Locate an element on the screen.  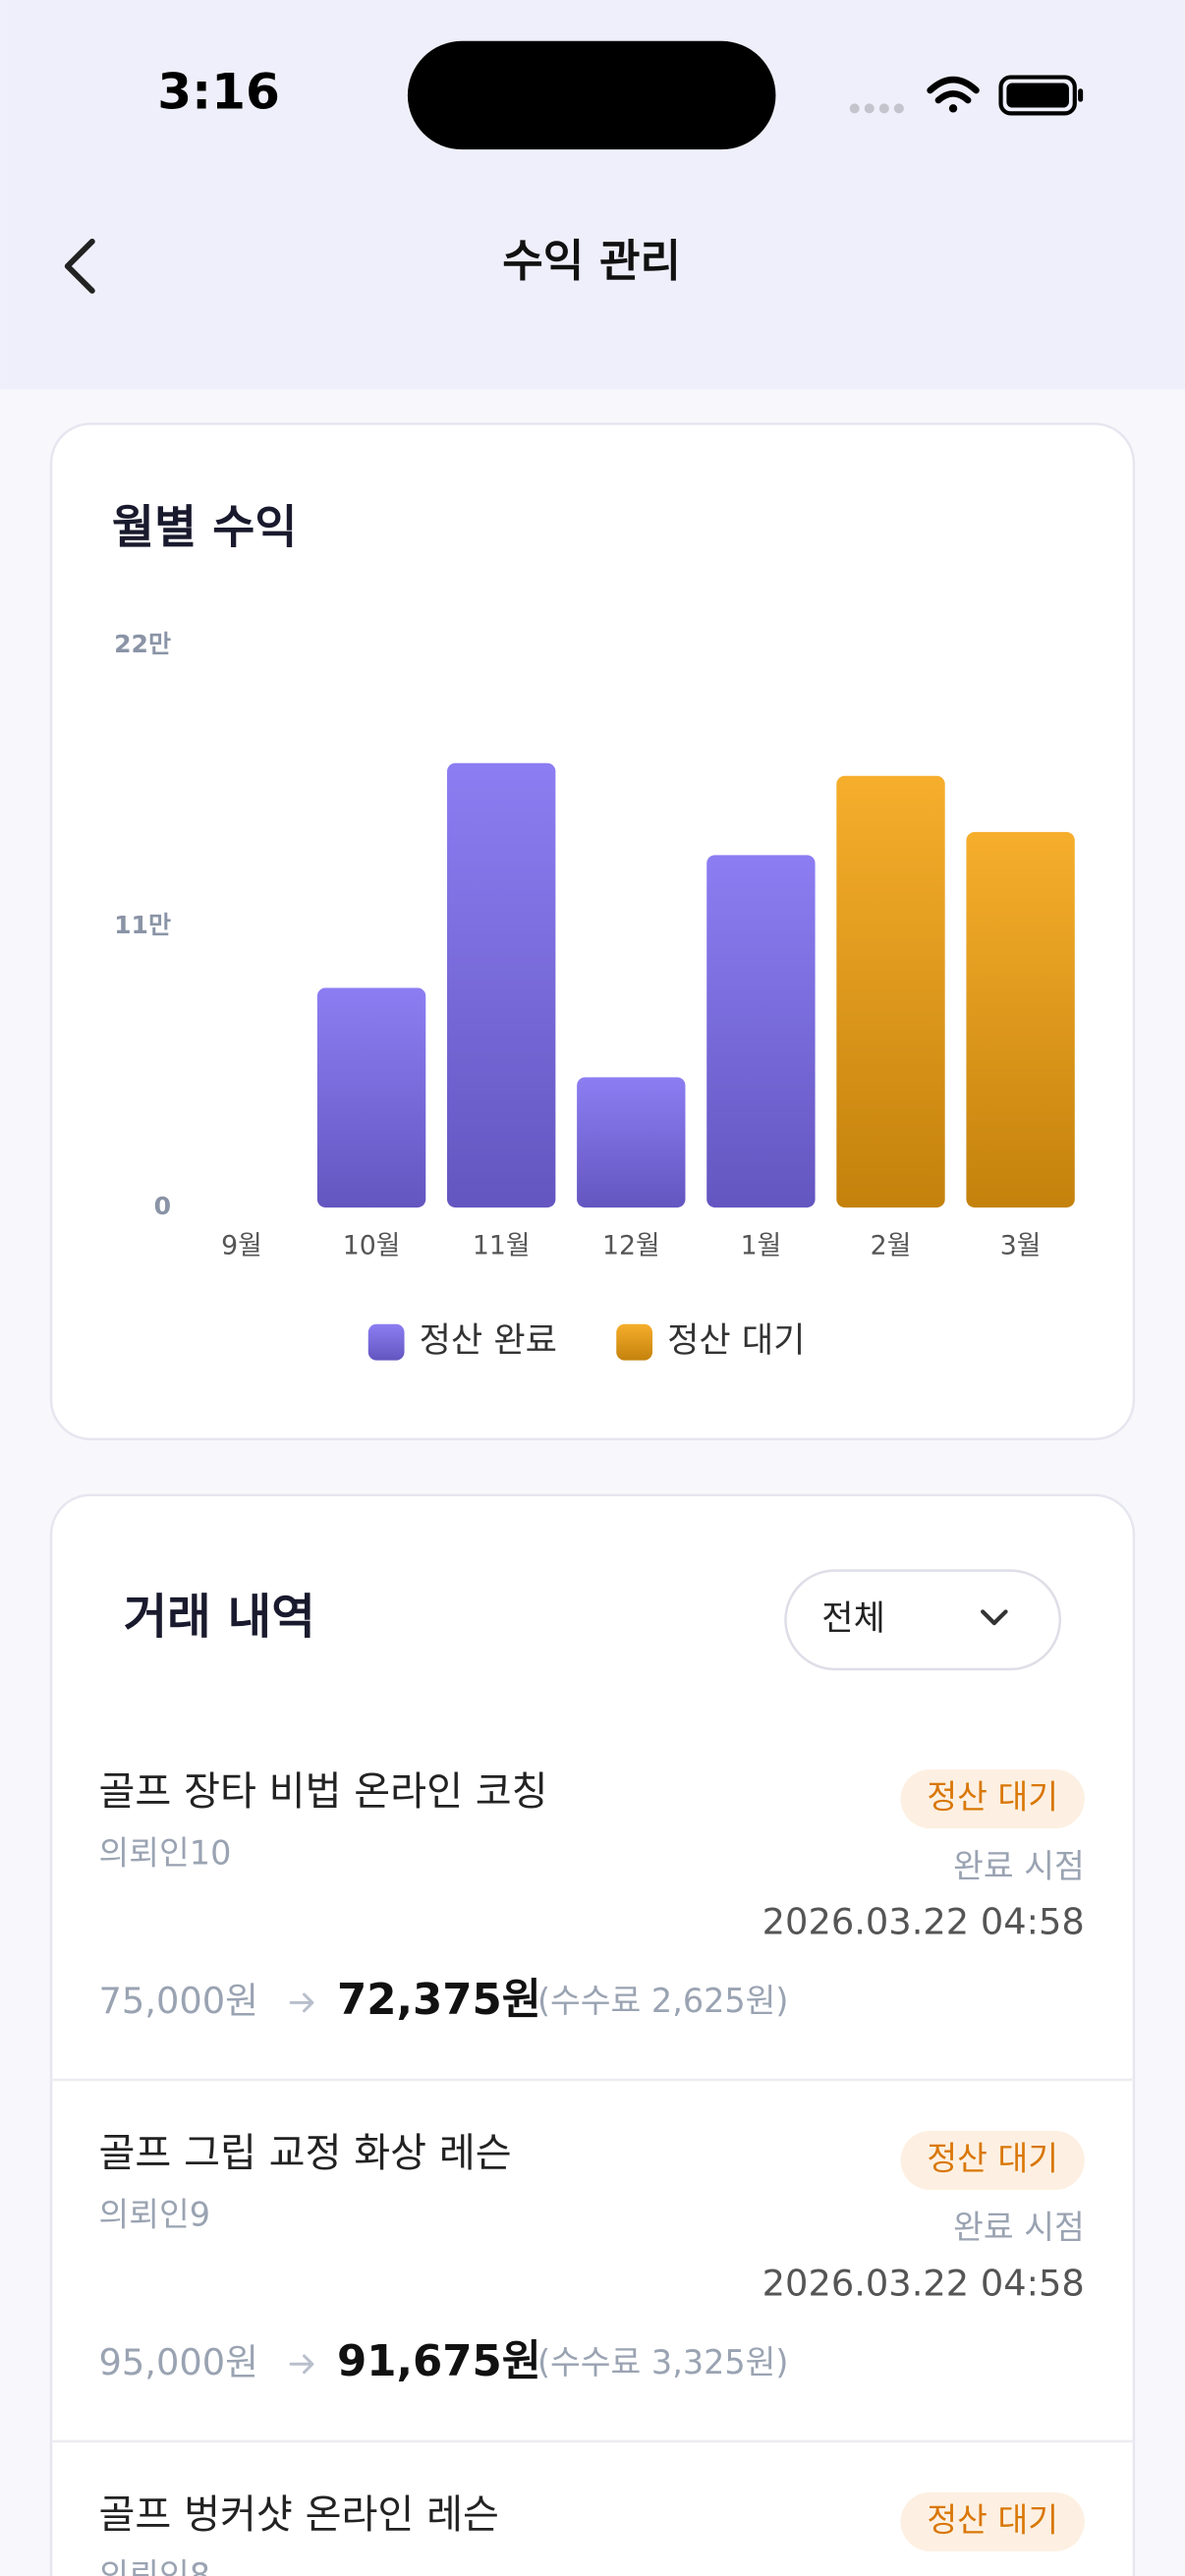
item-client: 의뢰인8 is located at coordinates (155, 2566).